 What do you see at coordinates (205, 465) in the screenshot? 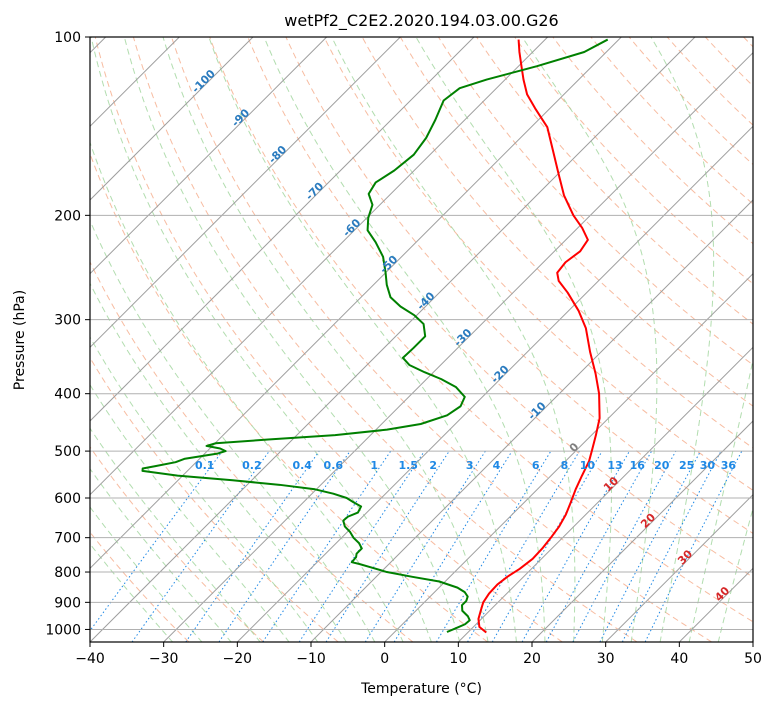
I see `mixing-ratio-label: 0.1` at bounding box center [205, 465].